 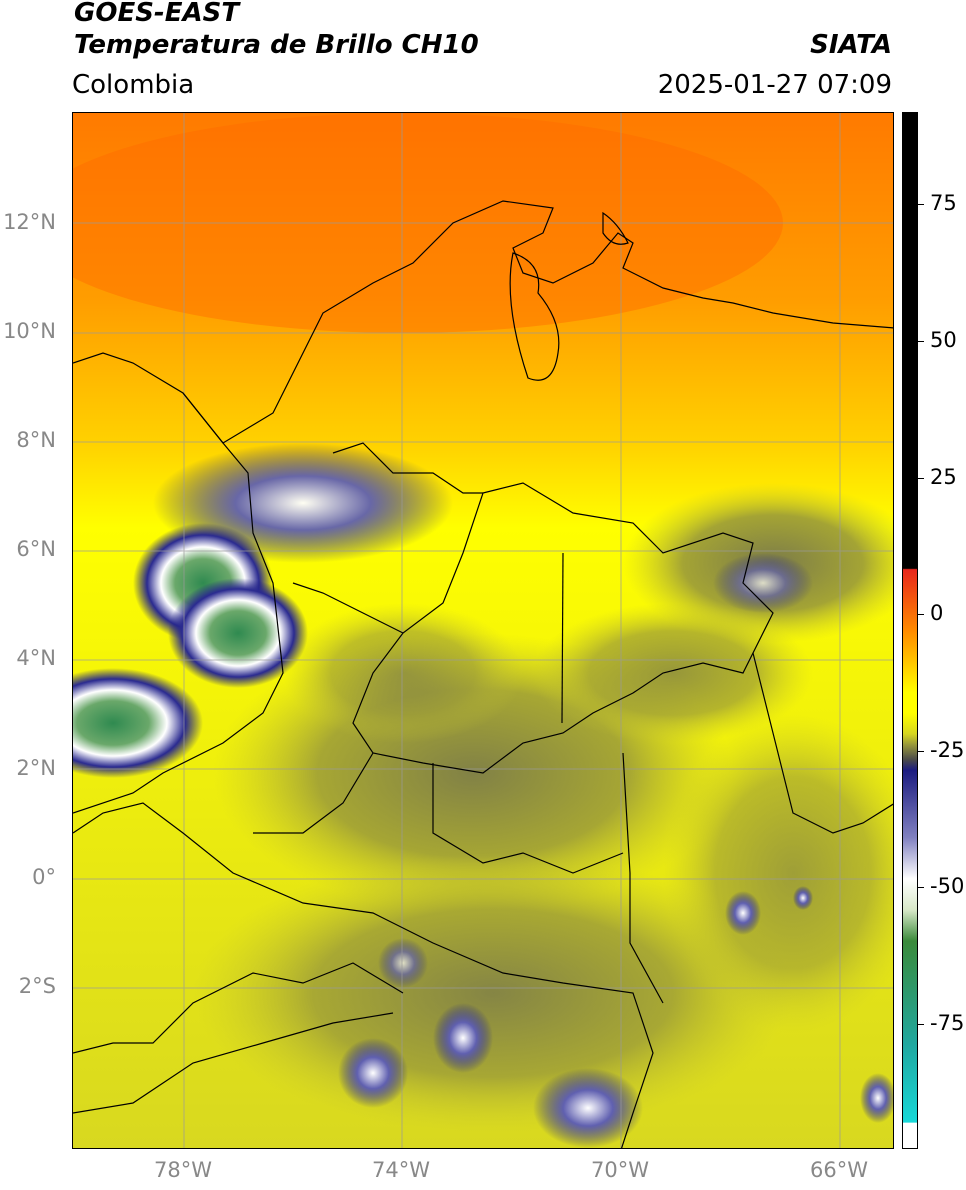 What do you see at coordinates (774, 85) in the screenshot?
I see `timestamp: 2025-01-27 07:09` at bounding box center [774, 85].